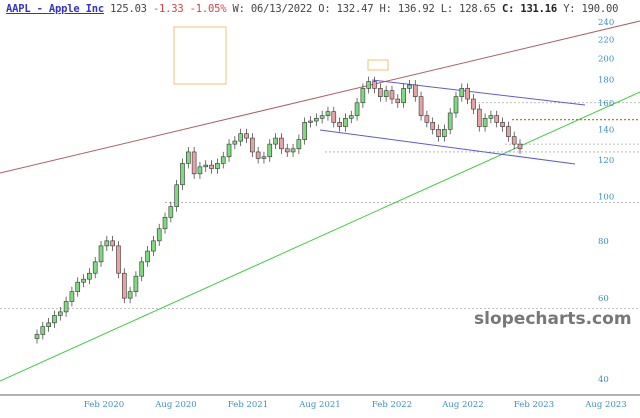 This screenshot has height=418, width=640. What do you see at coordinates (534, 405) in the screenshot?
I see `x-tick-label: Feb 2023` at bounding box center [534, 405].